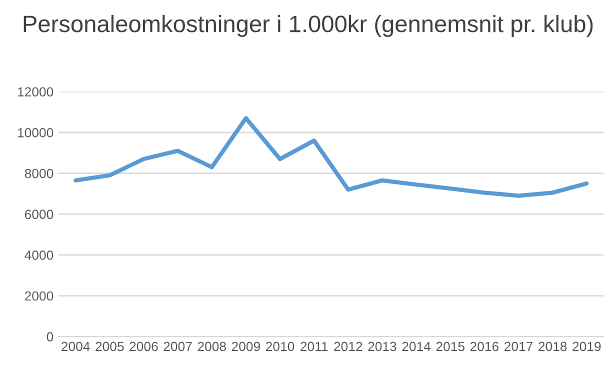  What do you see at coordinates (308, 25) in the screenshot?
I see `chart-title: Personaleomkostninger i 1.000kr (gennemsnit pr. klub)` at bounding box center [308, 25].